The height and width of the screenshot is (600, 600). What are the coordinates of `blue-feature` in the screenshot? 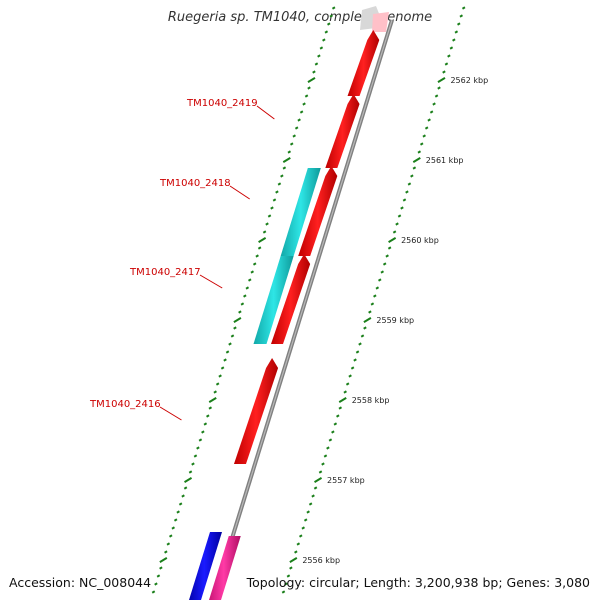 It's located at (205, 566).